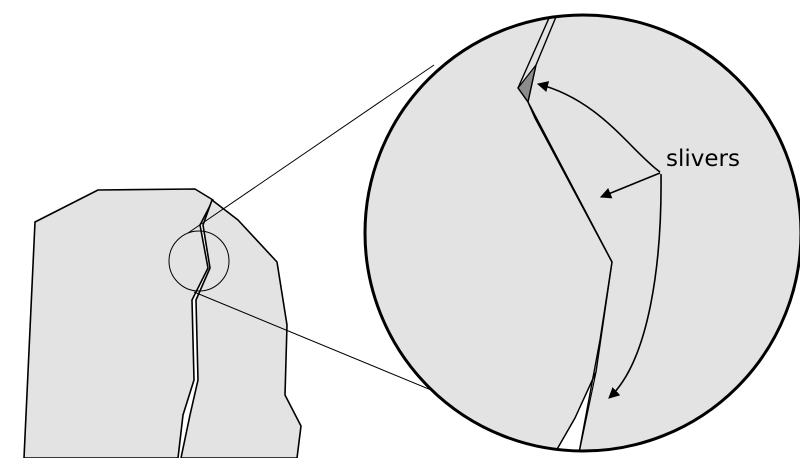 The image size is (800, 458). I want to click on zoom-connector-bottom, so click(329, 348).